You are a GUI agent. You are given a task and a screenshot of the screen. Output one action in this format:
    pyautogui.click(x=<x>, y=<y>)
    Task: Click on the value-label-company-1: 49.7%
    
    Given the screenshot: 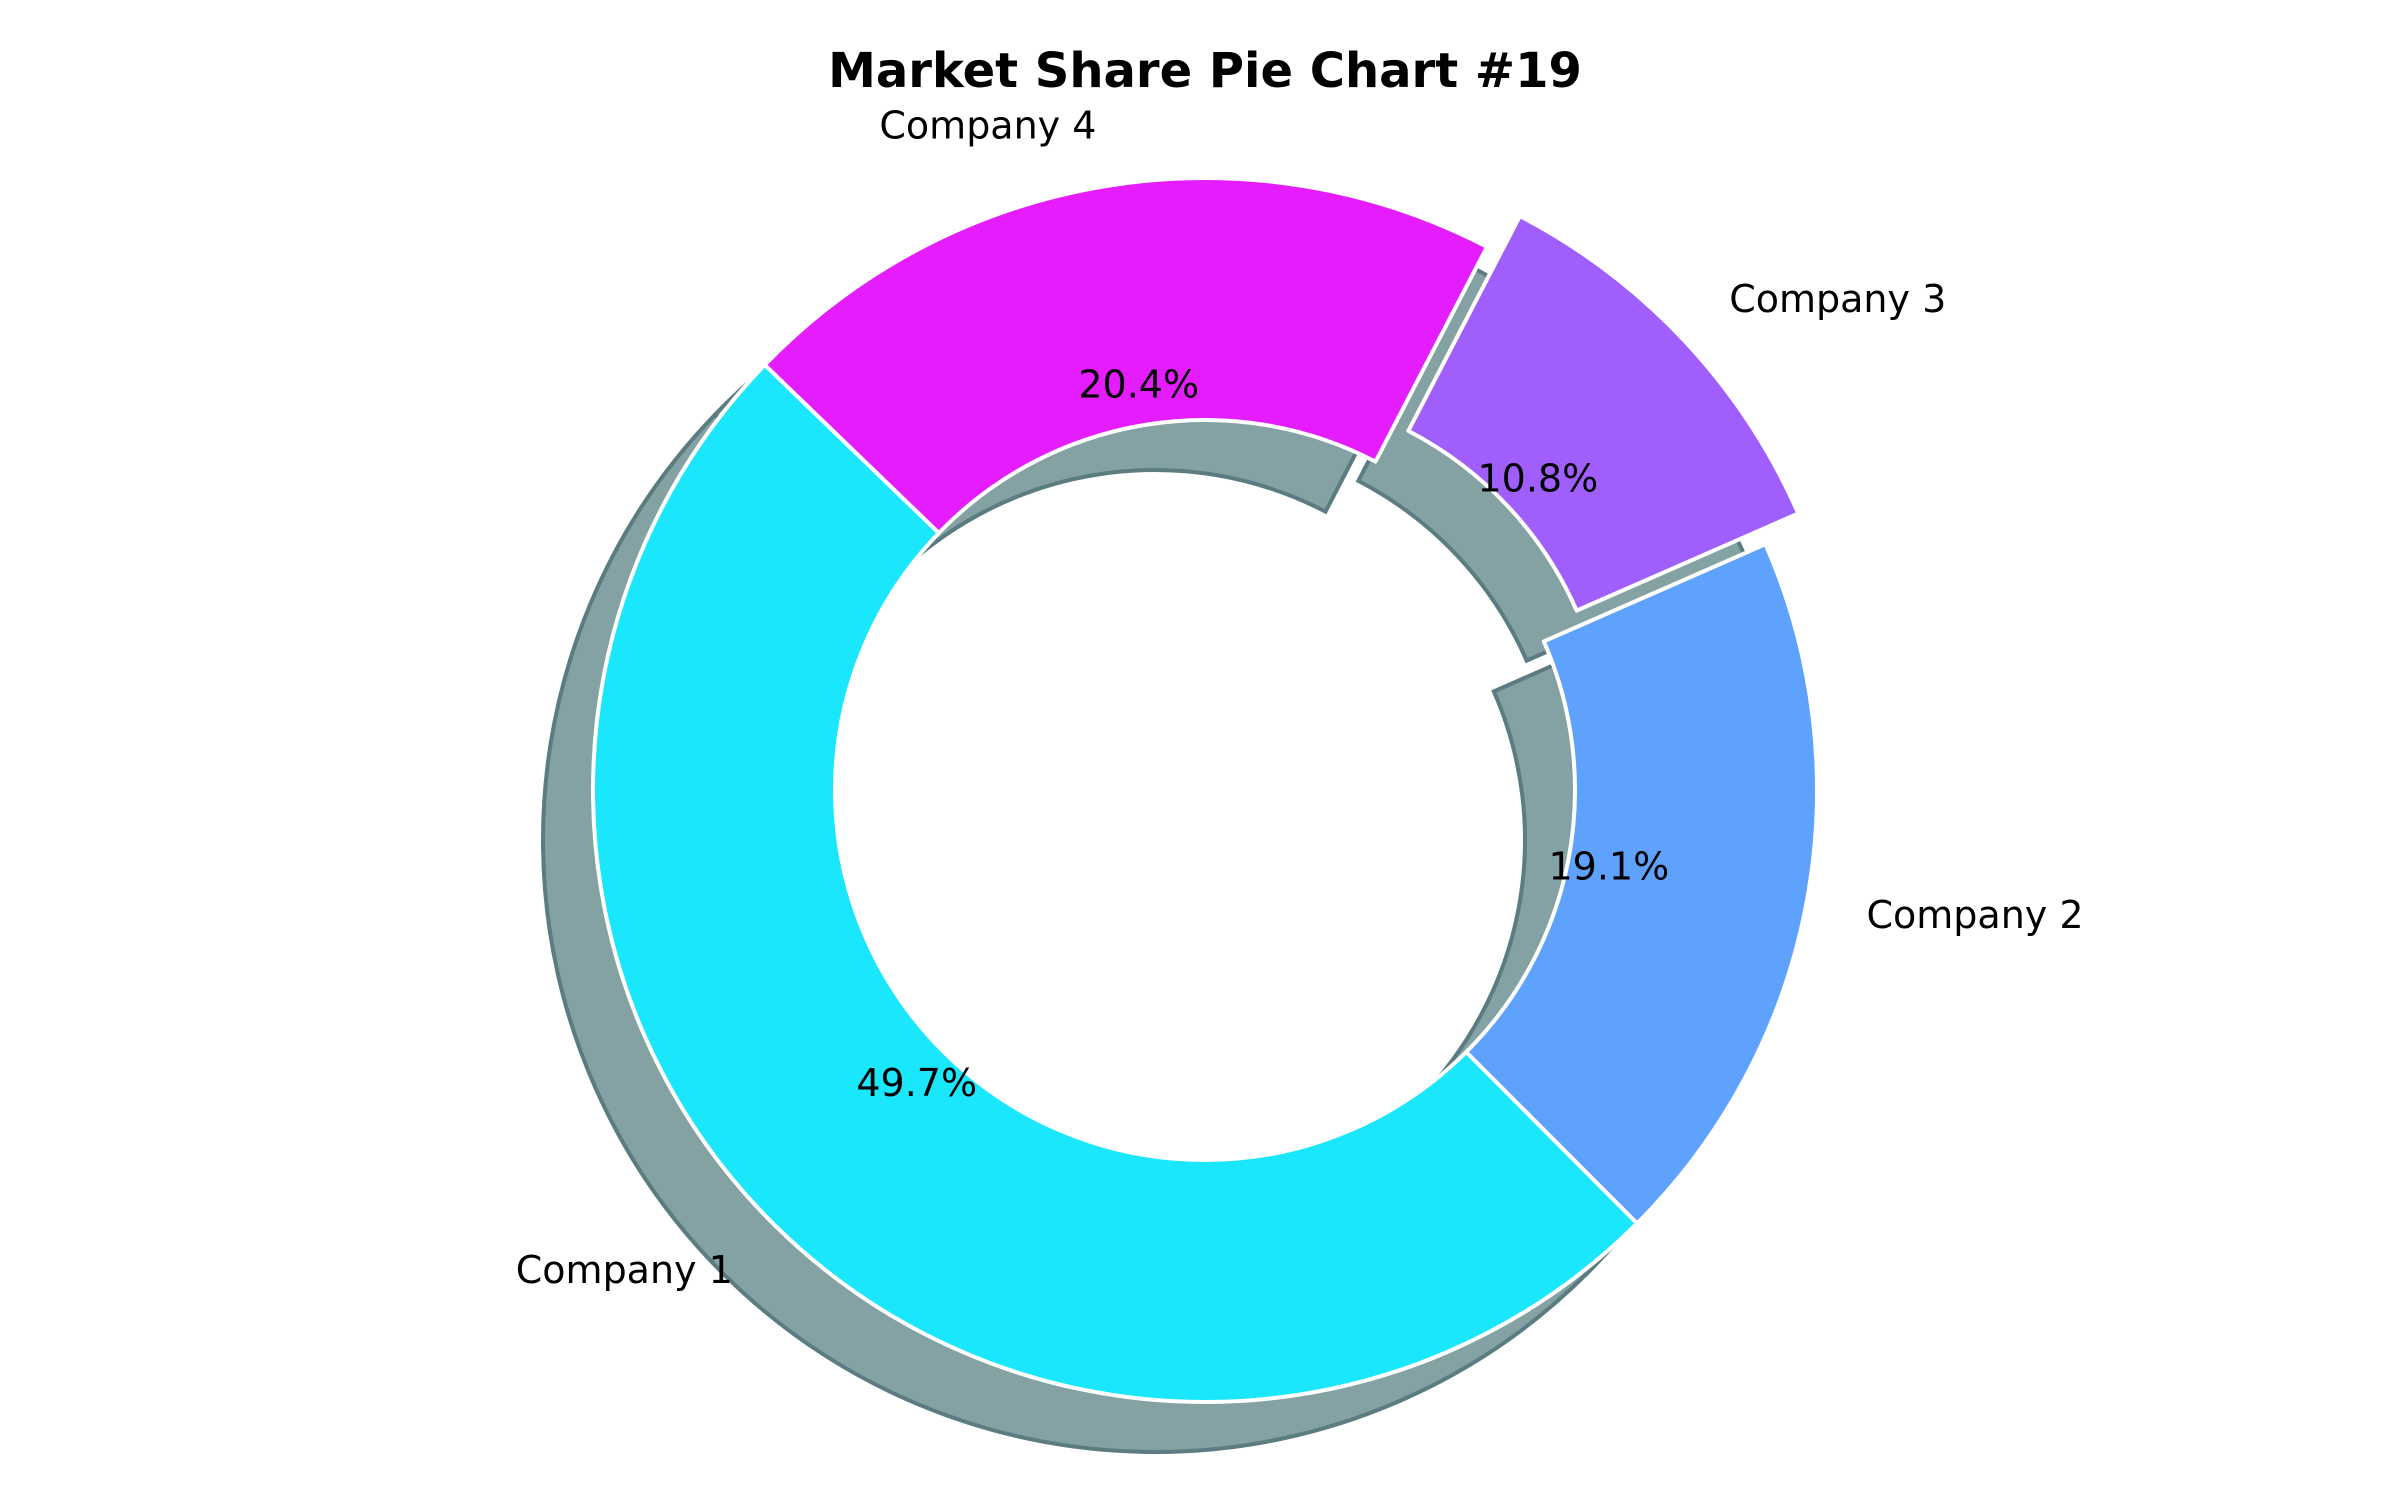 What is the action you would take?
    pyautogui.click(x=916, y=1083)
    